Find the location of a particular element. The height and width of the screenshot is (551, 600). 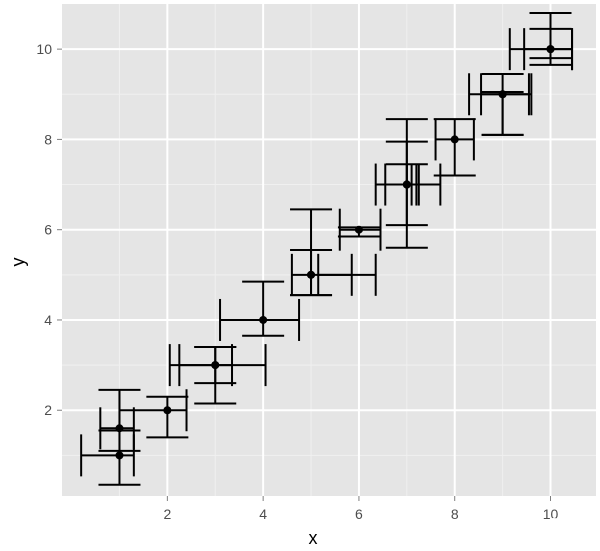

watermark-text: 知乎 @LLSVPs is located at coordinates (533, 524).